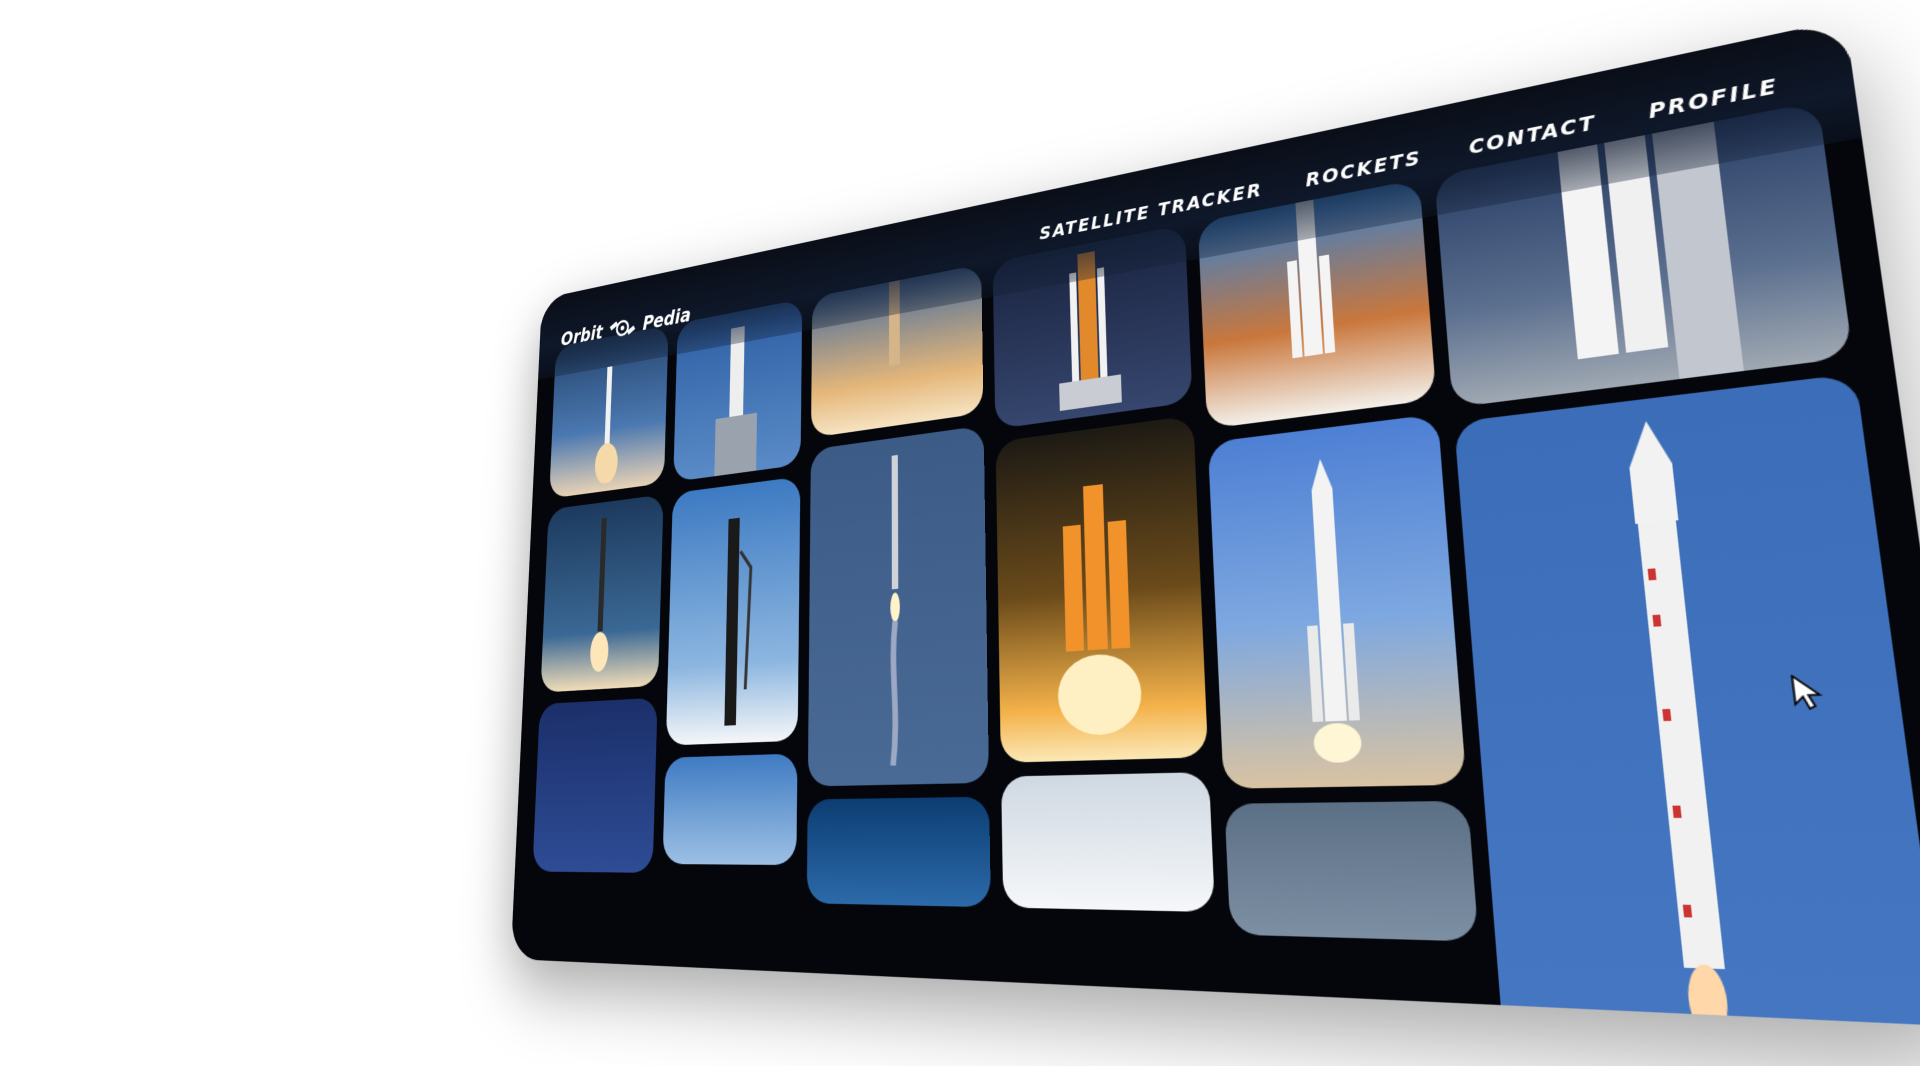 The image size is (1920, 1066). Describe the element at coordinates (622, 328) in the screenshot. I see `satellite-icon` at that location.